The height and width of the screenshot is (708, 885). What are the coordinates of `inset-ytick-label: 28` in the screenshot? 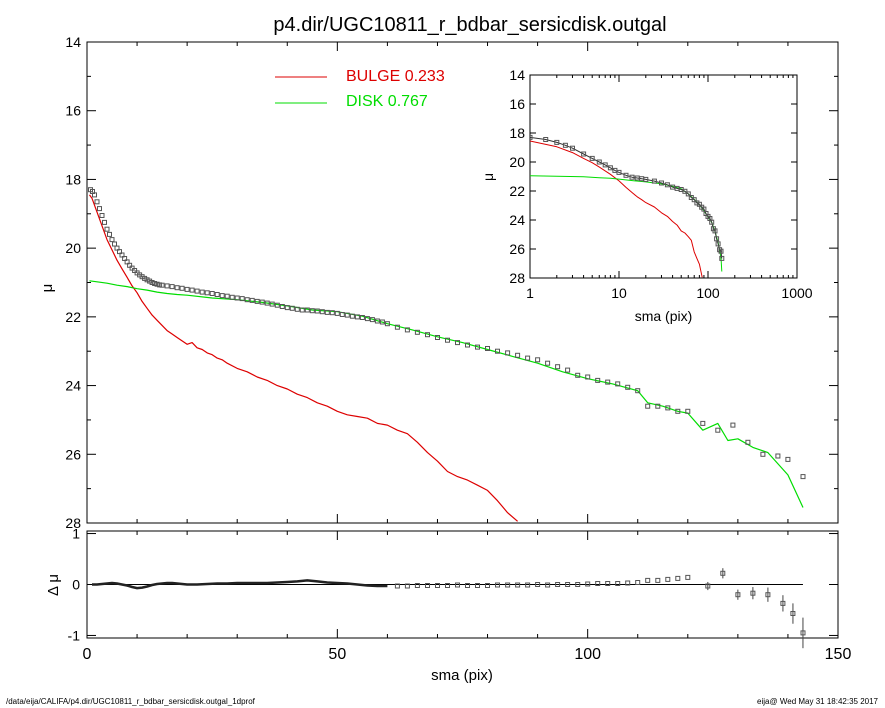 It's located at (517, 278).